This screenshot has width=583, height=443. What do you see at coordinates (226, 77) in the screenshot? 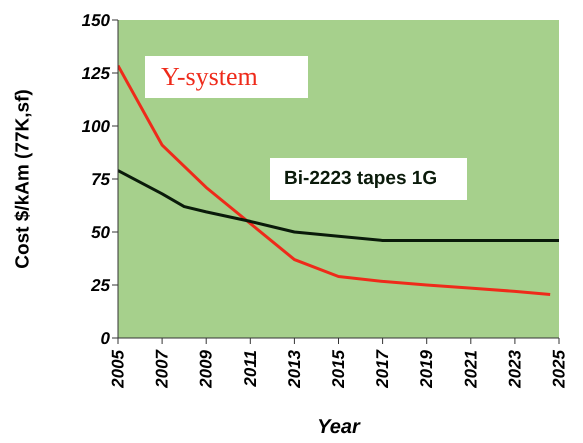
I see `series-label: Y-system` at bounding box center [226, 77].